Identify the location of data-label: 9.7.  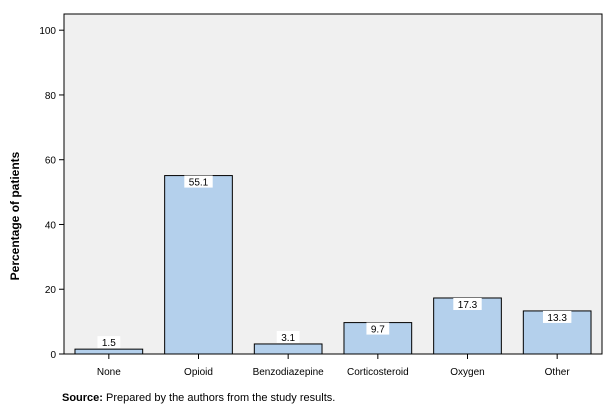
(378, 330).